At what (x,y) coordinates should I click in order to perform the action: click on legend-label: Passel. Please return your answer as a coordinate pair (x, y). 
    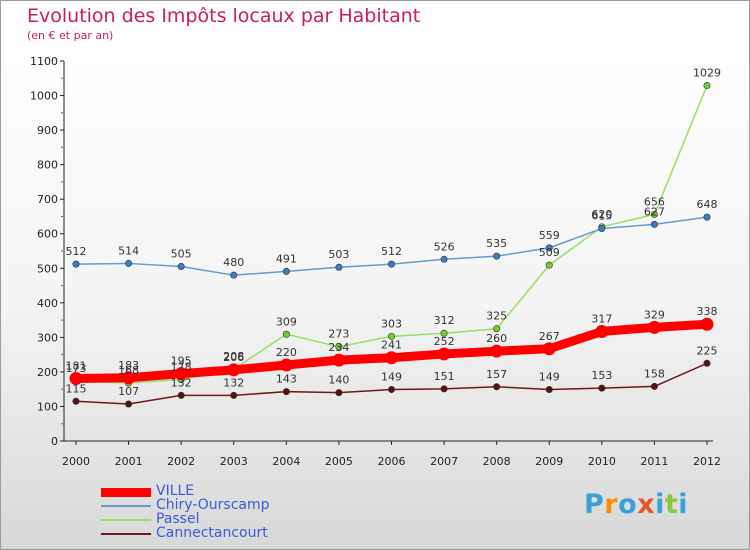
    Looking at the image, I should click on (178, 519).